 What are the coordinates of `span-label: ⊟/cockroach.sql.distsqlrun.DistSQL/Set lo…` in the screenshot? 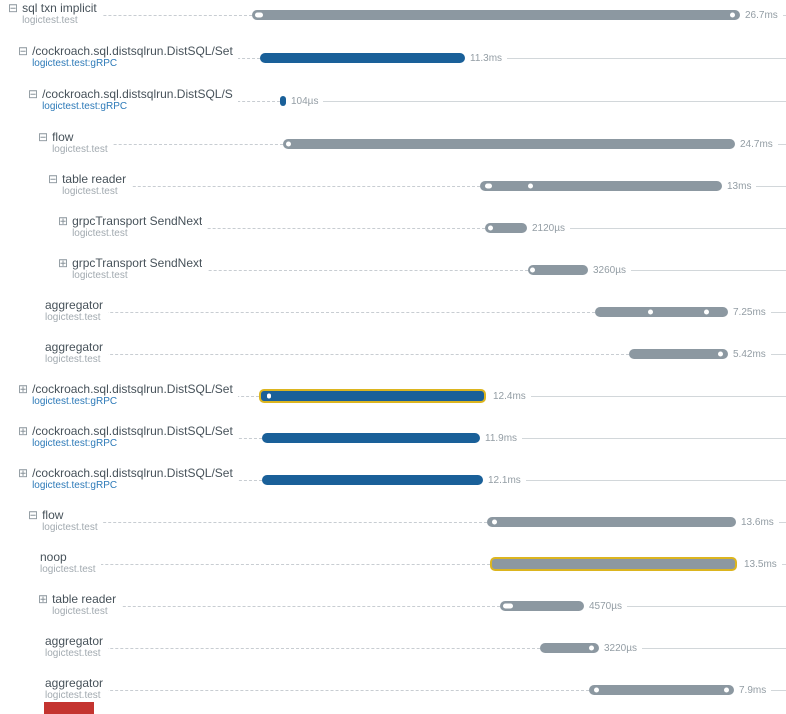 It's located at (128, 57).